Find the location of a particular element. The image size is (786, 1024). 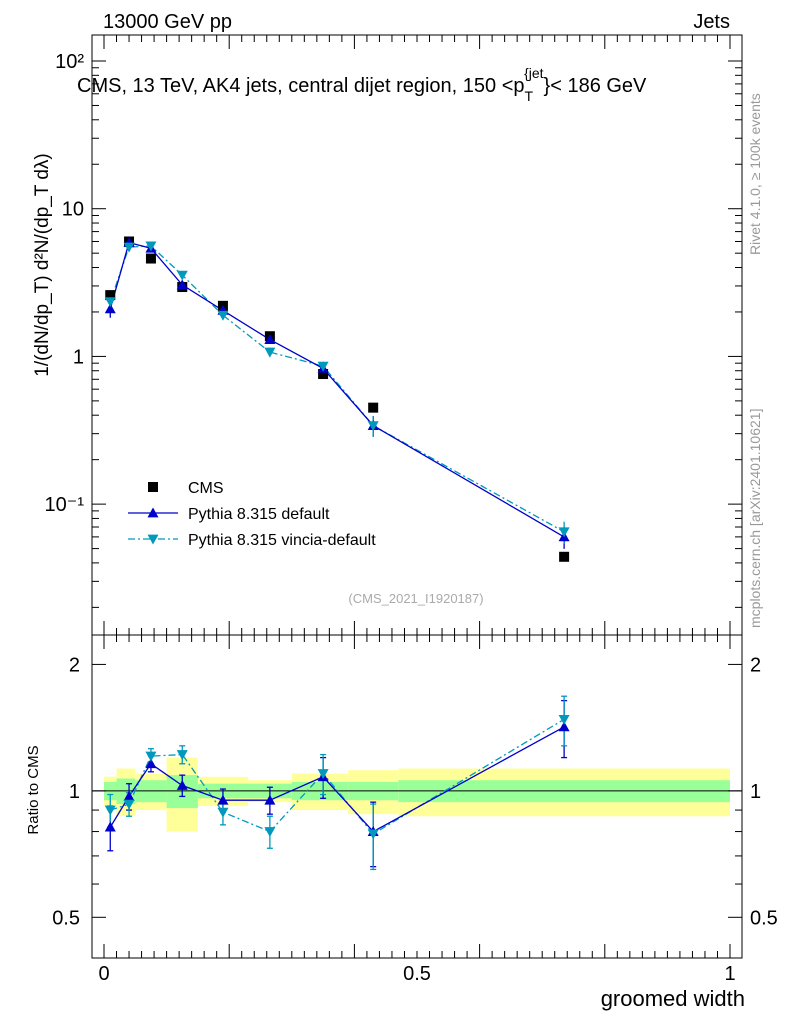

plot-title-sub: T is located at coordinates (529, 96).